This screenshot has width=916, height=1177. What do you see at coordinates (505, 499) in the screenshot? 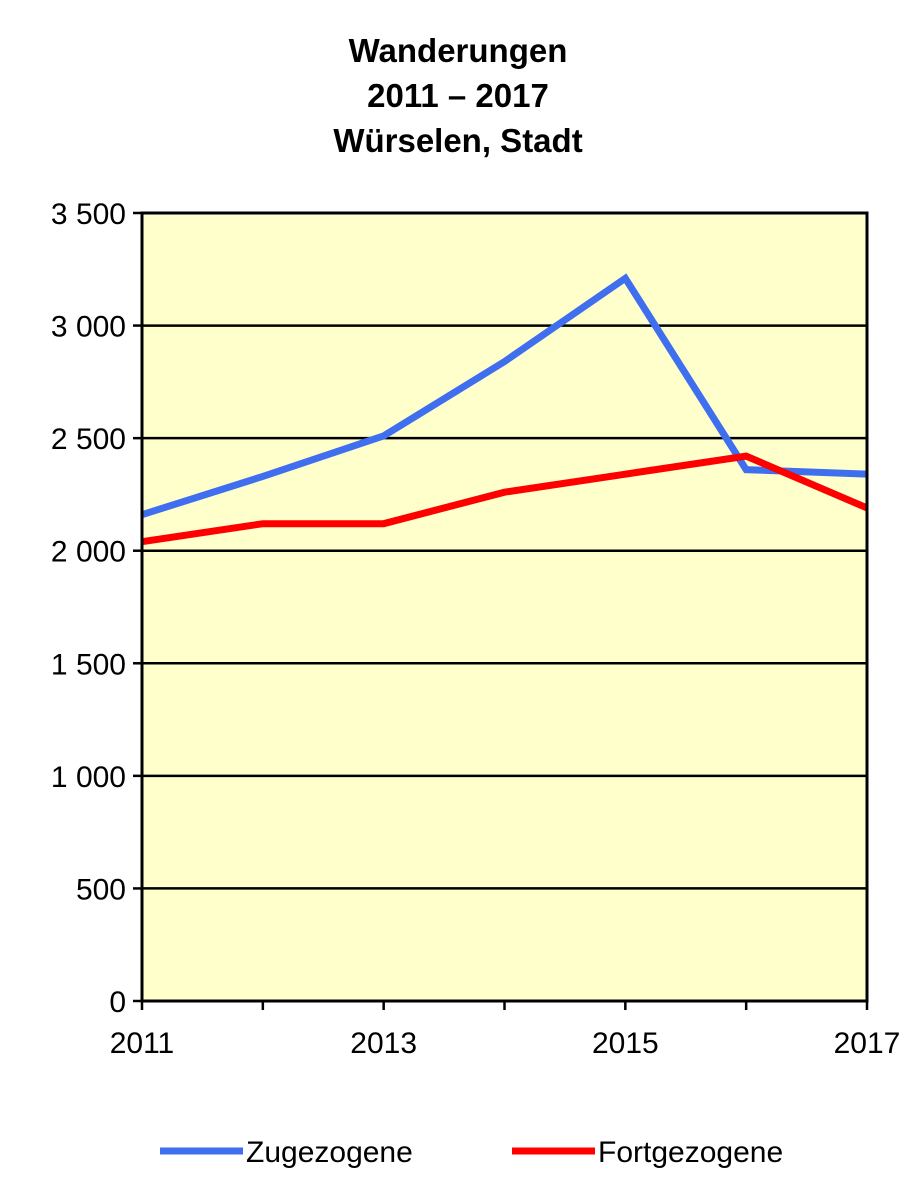
I see `series-line-fortgezogene` at bounding box center [505, 499].